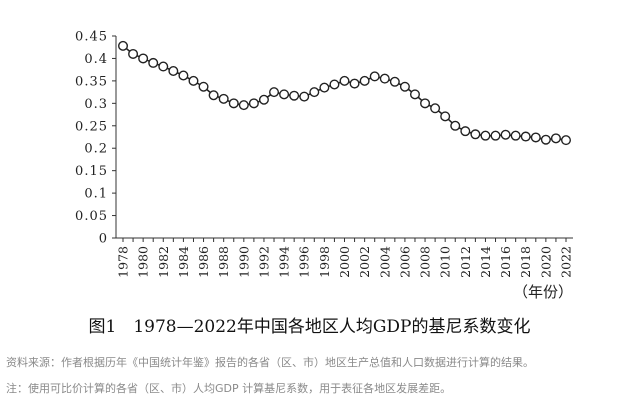 The height and width of the screenshot is (414, 619). Describe the element at coordinates (485, 262) in the screenshot. I see `x-tick-label: 2014` at that location.